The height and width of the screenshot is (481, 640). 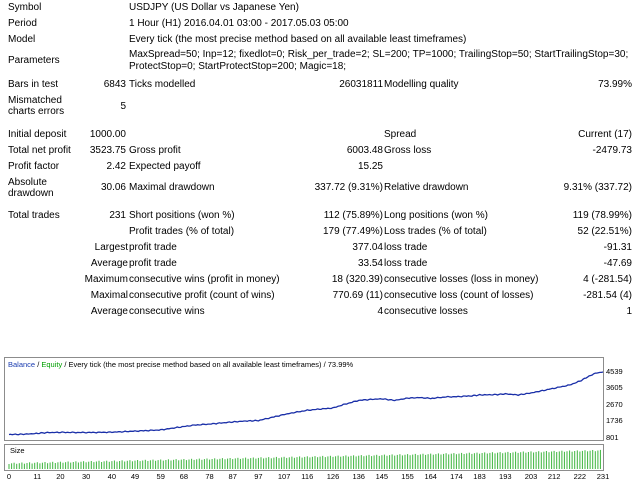 I want to click on x-tick-label: 78, so click(x=209, y=476).